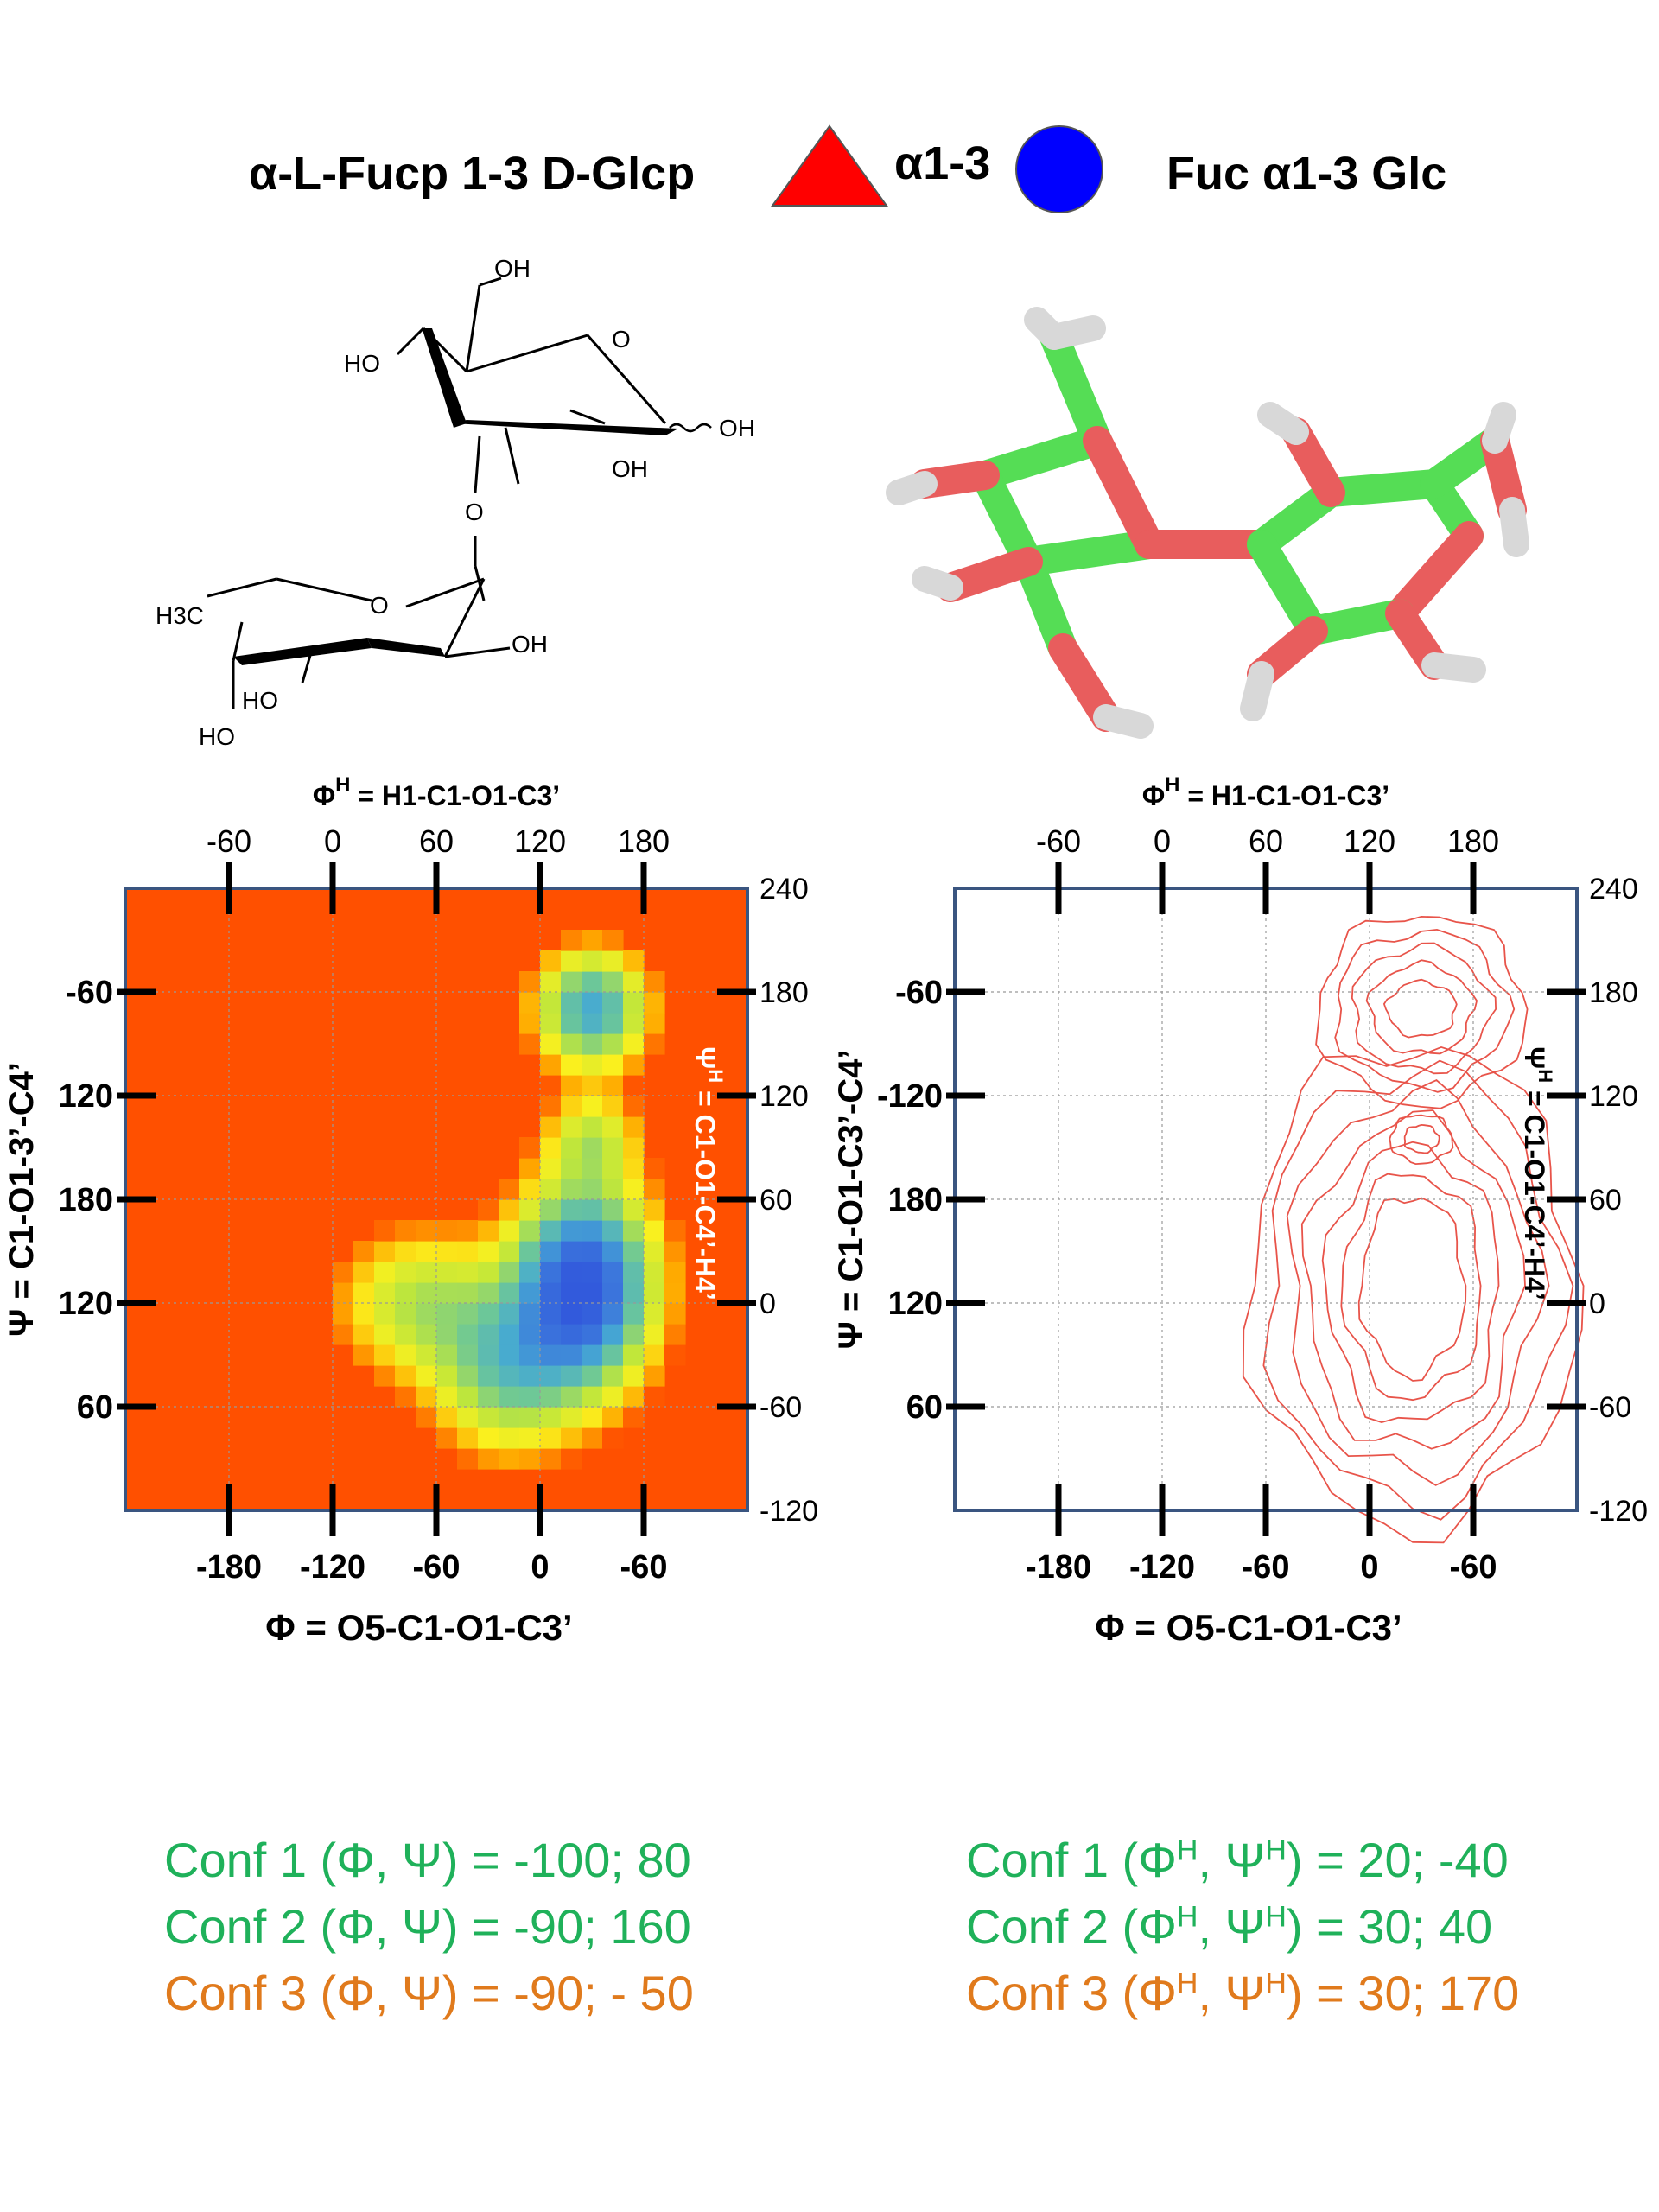 The height and width of the screenshot is (2212, 1659). What do you see at coordinates (1187, 1917) in the screenshot?
I see `conf-superscript: H` at bounding box center [1187, 1917].